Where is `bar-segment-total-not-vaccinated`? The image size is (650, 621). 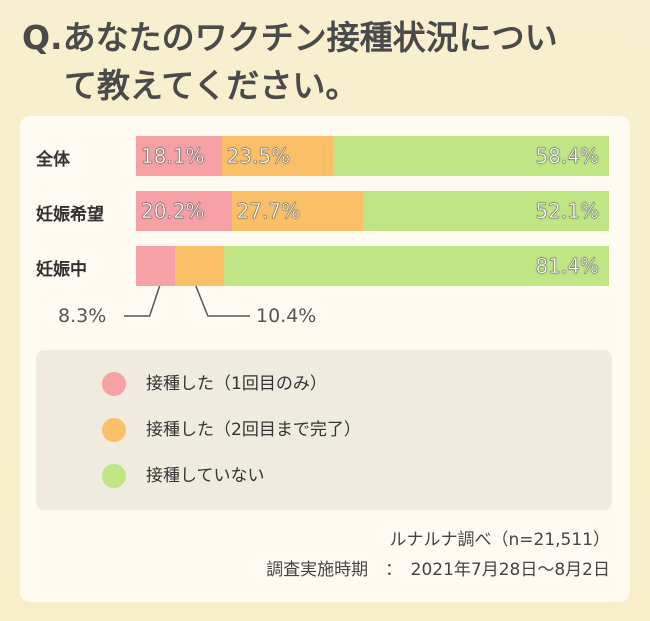 bar-segment-total-not-vaccinated is located at coordinates (470, 156).